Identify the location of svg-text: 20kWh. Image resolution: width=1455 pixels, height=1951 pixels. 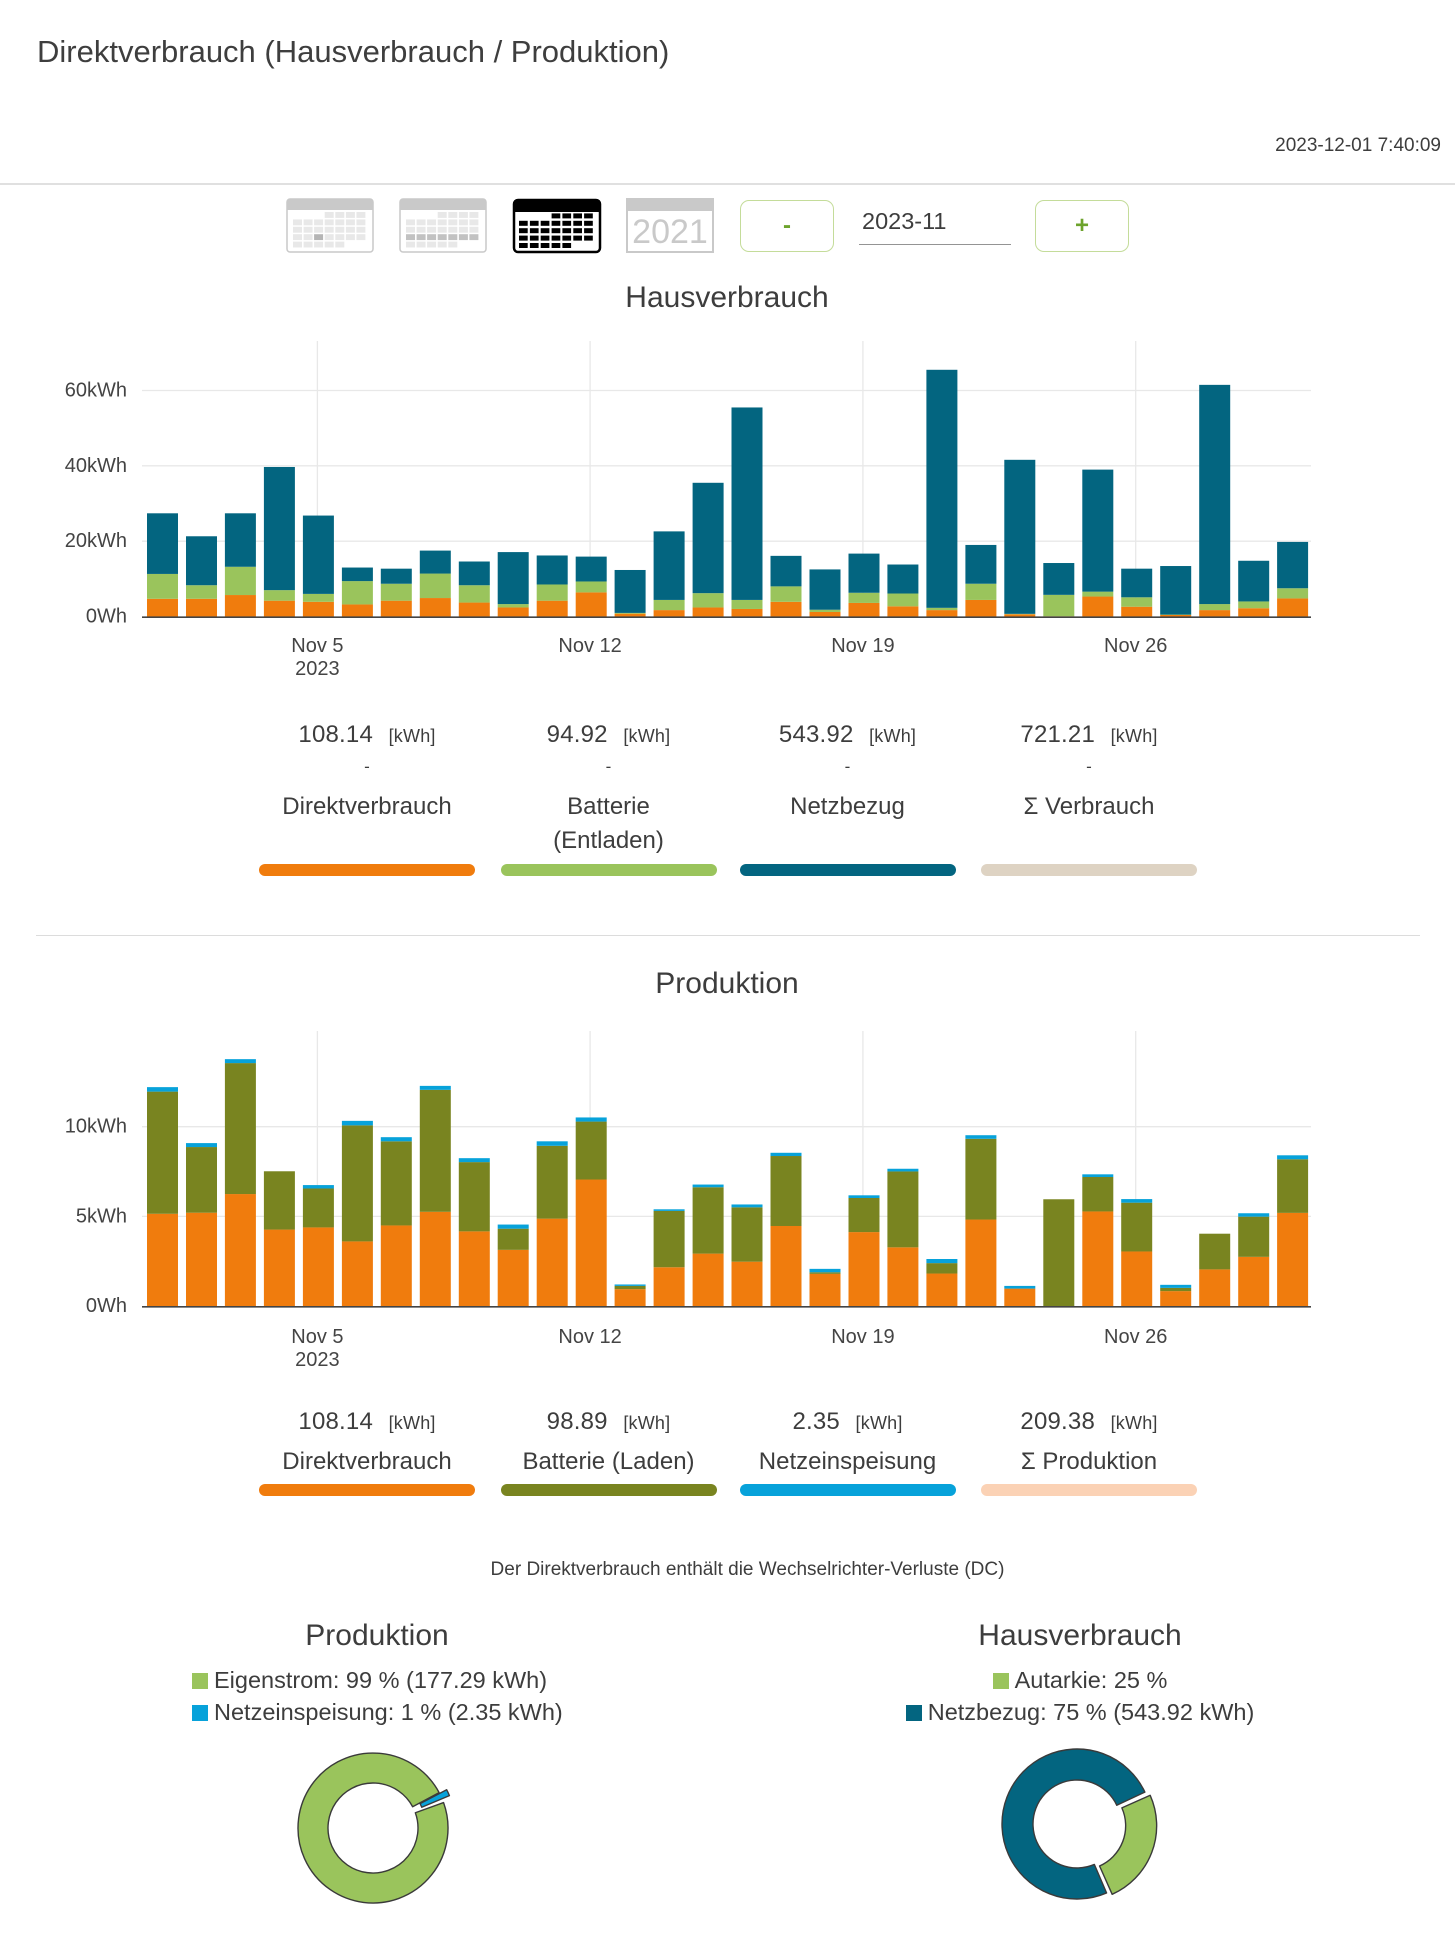
(96, 541).